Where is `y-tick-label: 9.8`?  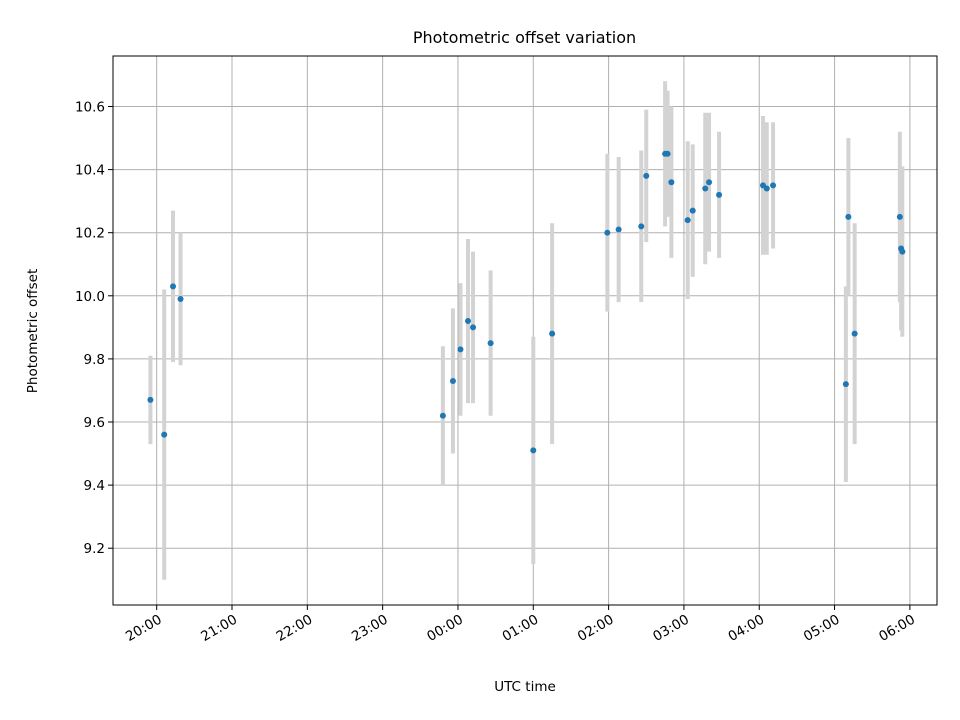
y-tick-label: 9.8 is located at coordinates (94, 360).